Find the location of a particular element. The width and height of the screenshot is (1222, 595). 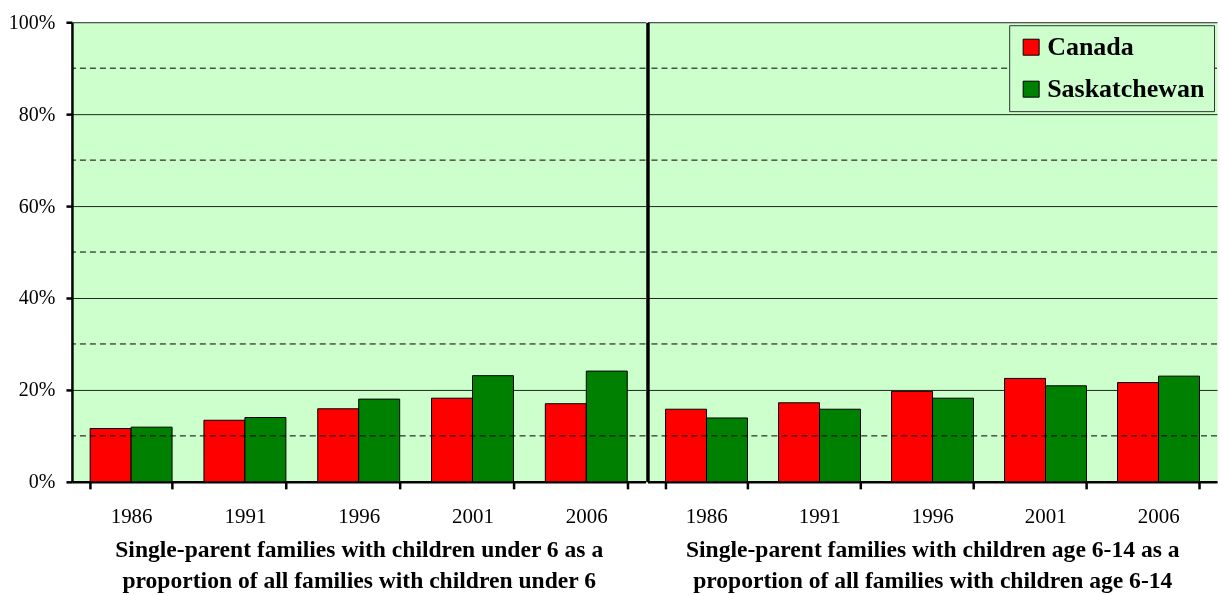

legend-label: Saskatchewan is located at coordinates (1126, 89).